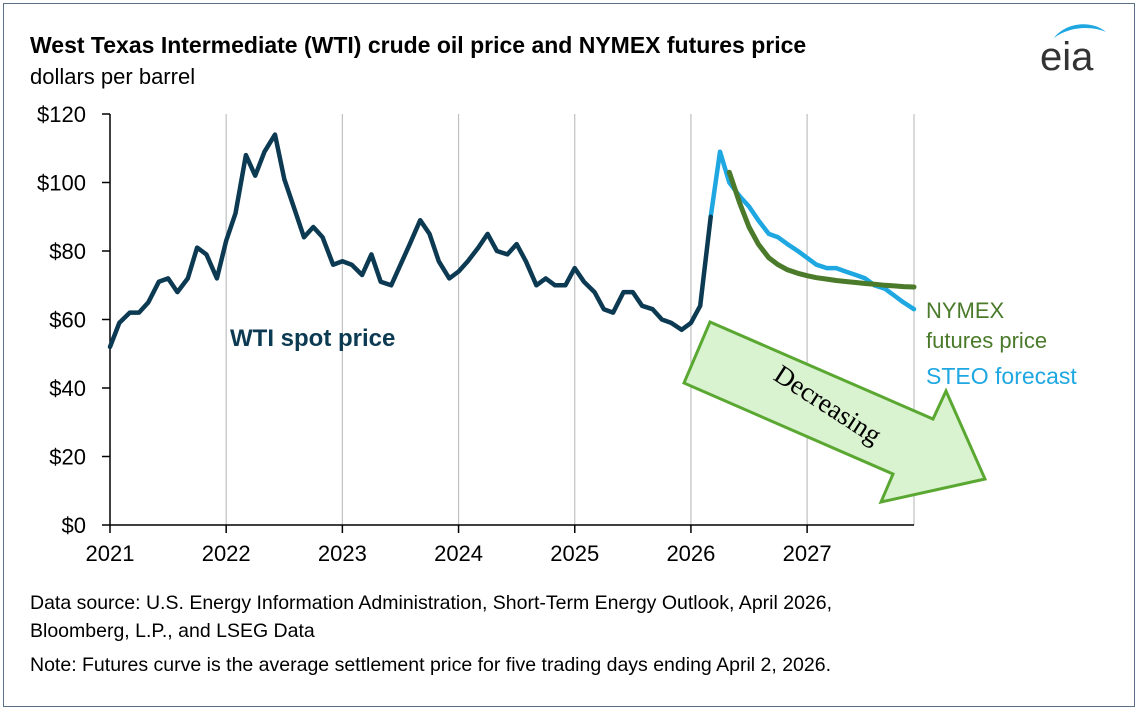 The width and height of the screenshot is (1142, 716). I want to click on x-tick-label: 2024, so click(458, 553).